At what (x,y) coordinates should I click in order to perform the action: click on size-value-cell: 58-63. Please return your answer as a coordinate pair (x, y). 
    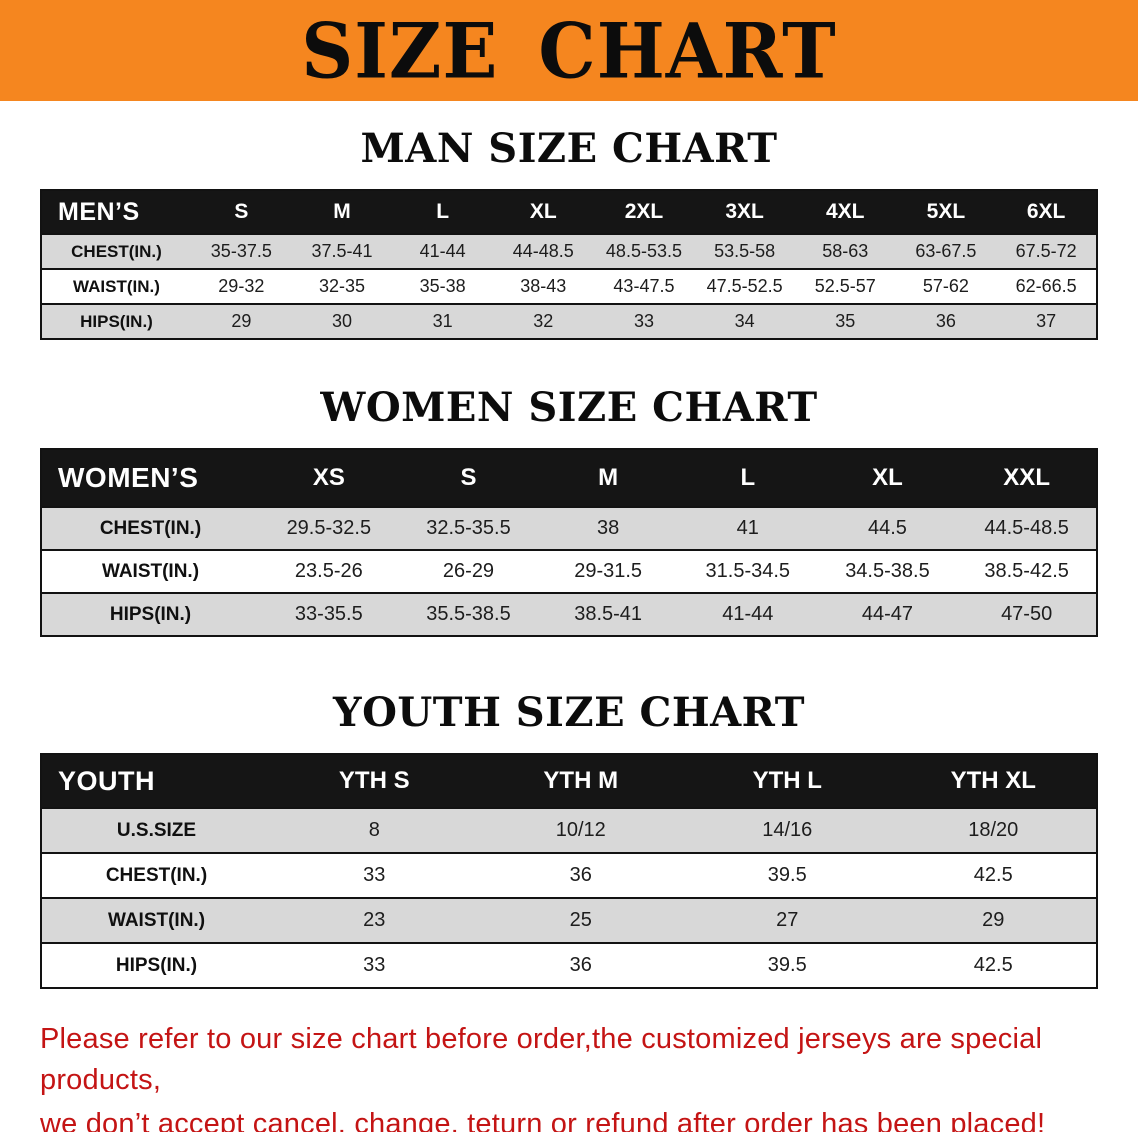
    Looking at the image, I should click on (845, 251).